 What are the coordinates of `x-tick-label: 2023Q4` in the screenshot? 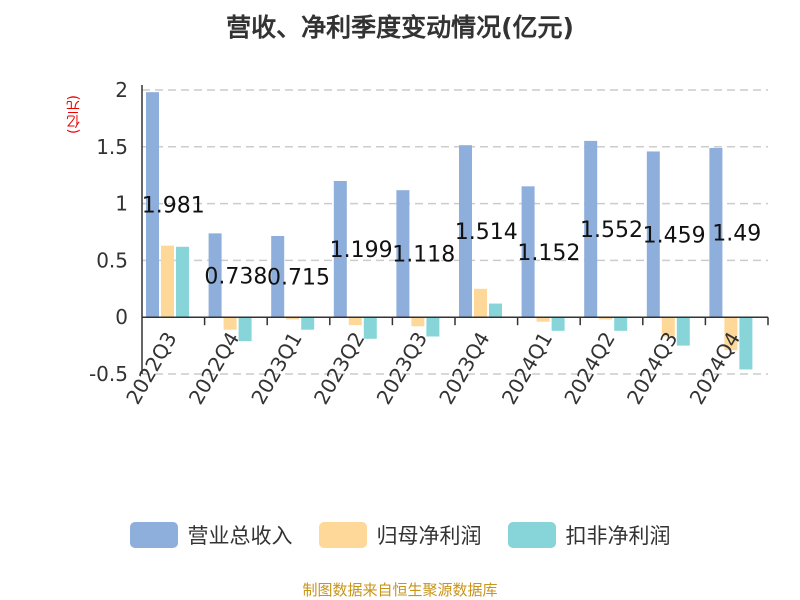 It's located at (464, 368).